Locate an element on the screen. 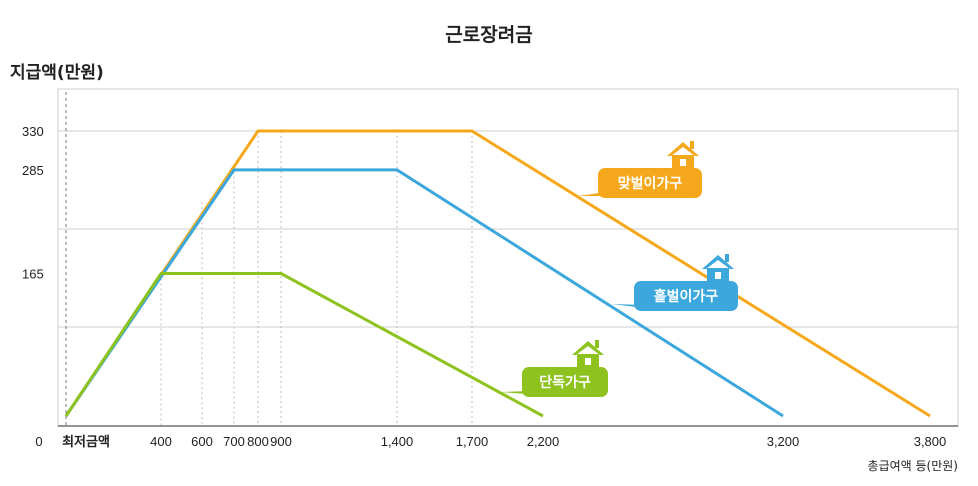 This screenshot has height=486, width=978. y-axis-title: 지급액(만원) is located at coordinates (57, 73).